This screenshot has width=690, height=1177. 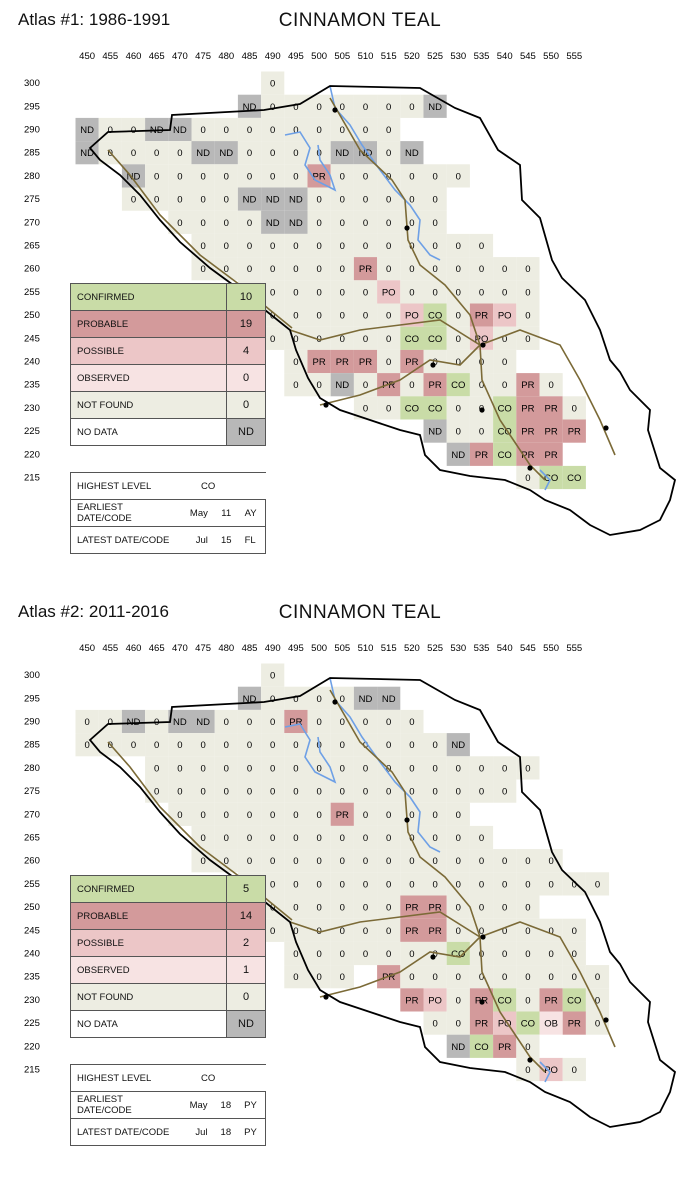 What do you see at coordinates (32, 83) in the screenshot?
I see `y-tick-label: 300` at bounding box center [32, 83].